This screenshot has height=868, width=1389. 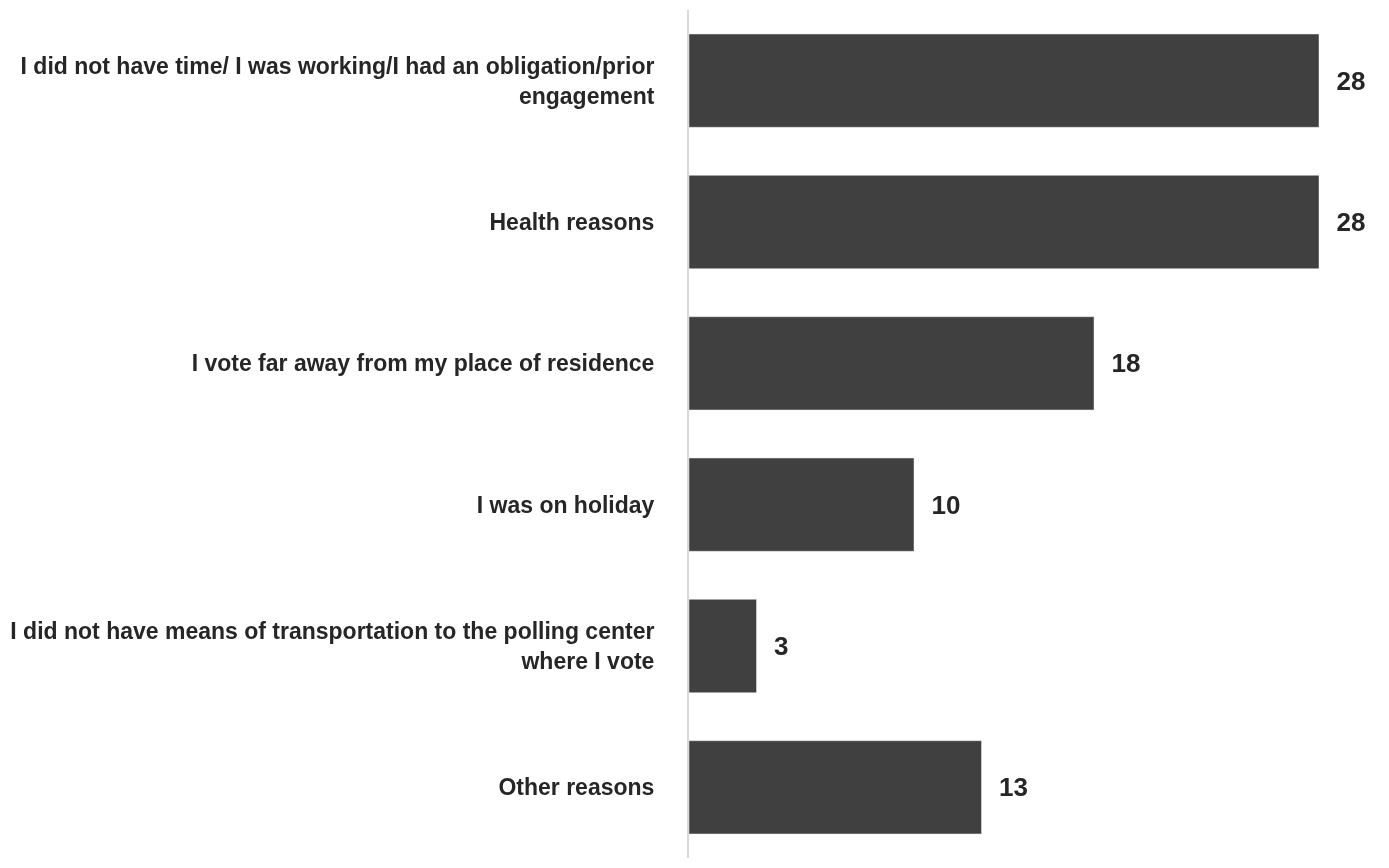 I want to click on y-tick-label: Other reasons, so click(x=576, y=787).